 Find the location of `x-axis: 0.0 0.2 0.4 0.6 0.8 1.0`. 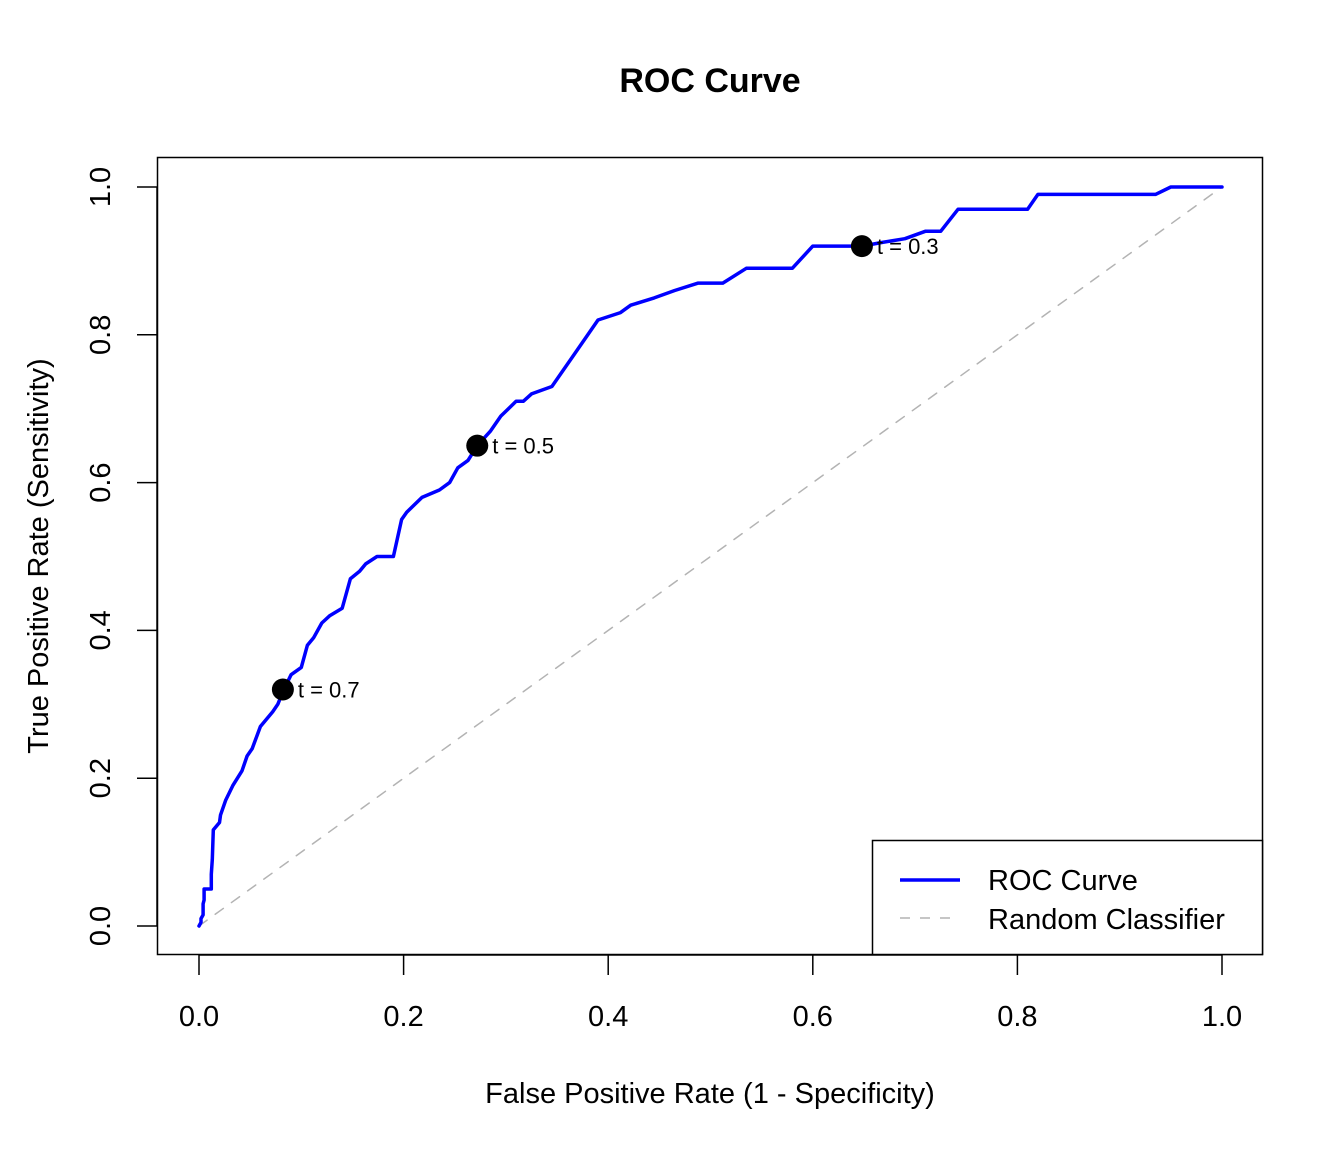

x-axis: 0.0 0.2 0.4 0.6 0.8 1.0 is located at coordinates (710, 993).